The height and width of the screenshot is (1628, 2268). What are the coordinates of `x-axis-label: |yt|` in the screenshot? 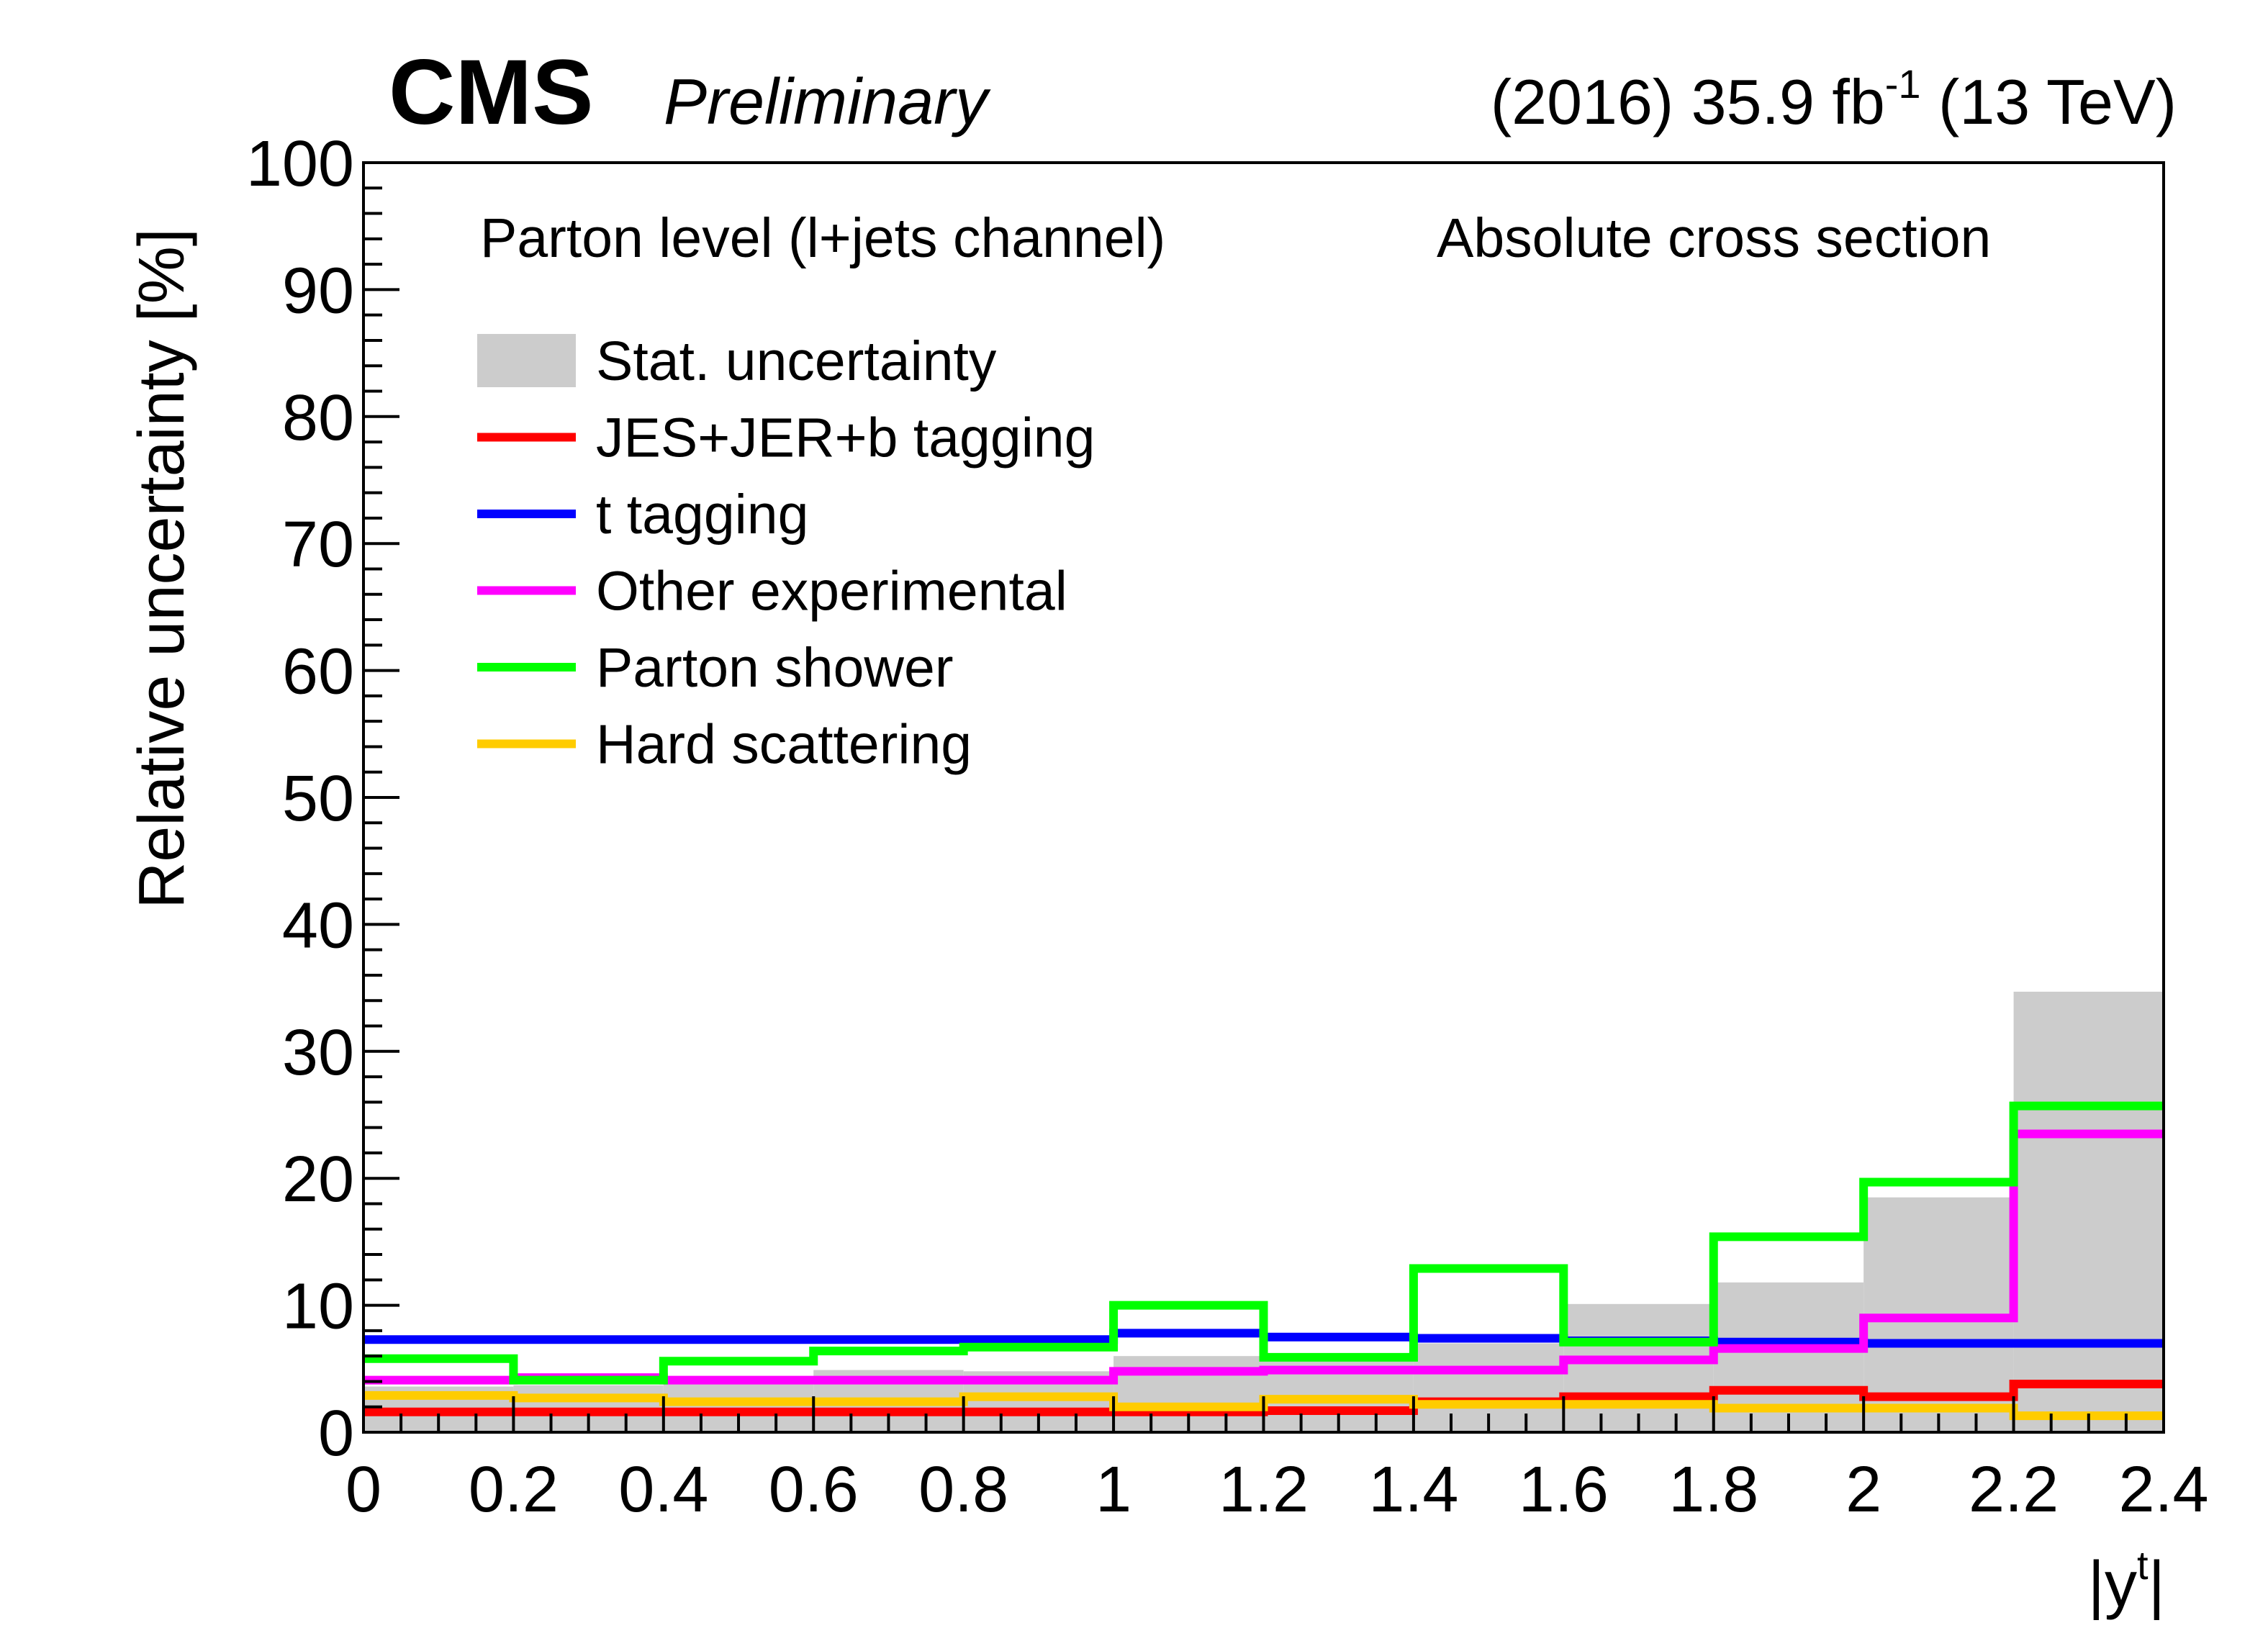 It's located at (2126, 1581).